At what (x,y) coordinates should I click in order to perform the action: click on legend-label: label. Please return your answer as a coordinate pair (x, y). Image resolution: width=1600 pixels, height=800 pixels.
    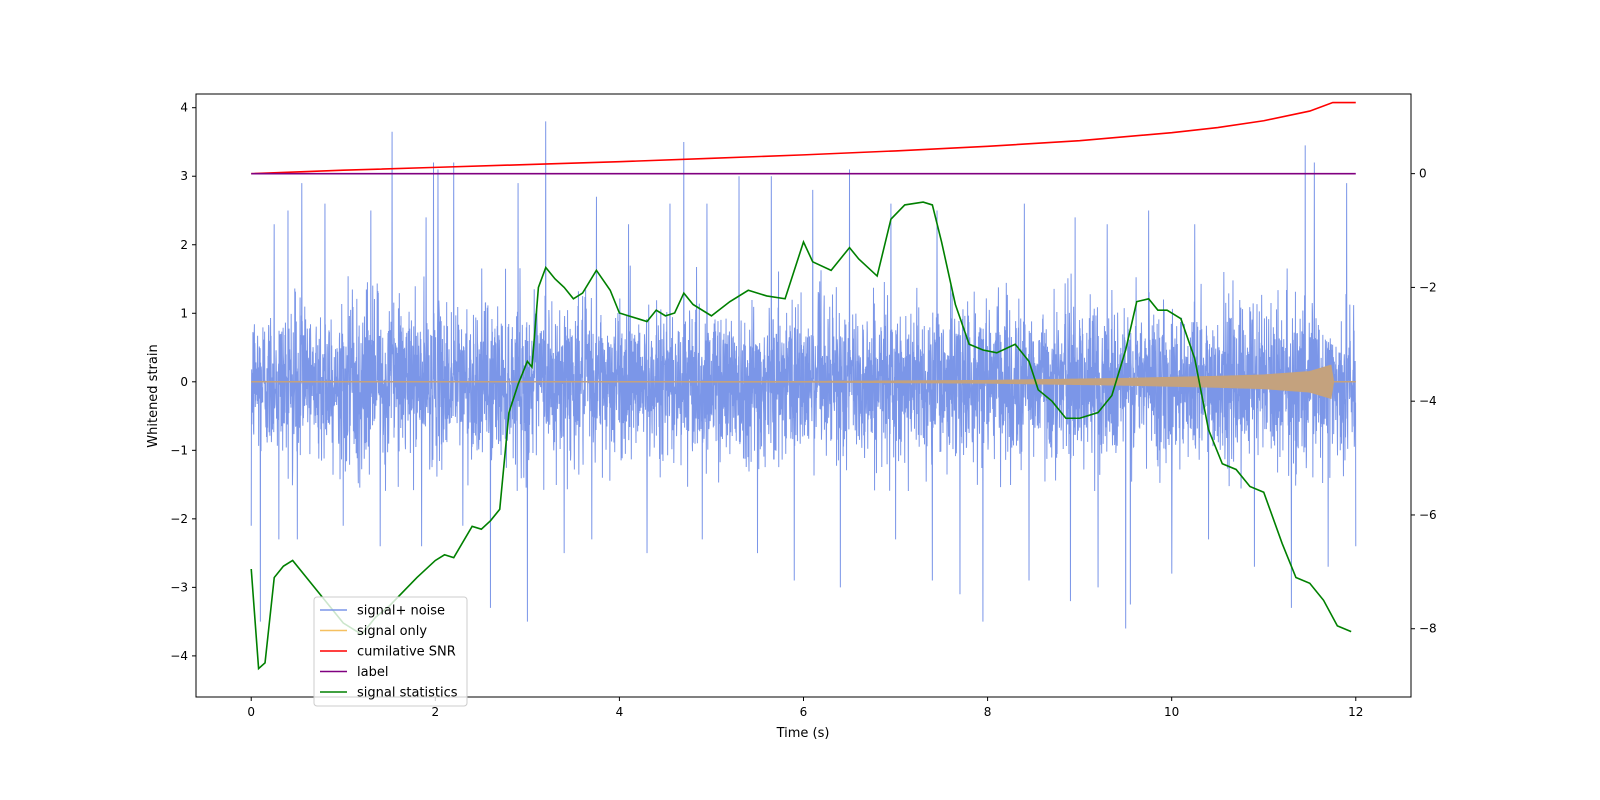
    Looking at the image, I should click on (372, 672).